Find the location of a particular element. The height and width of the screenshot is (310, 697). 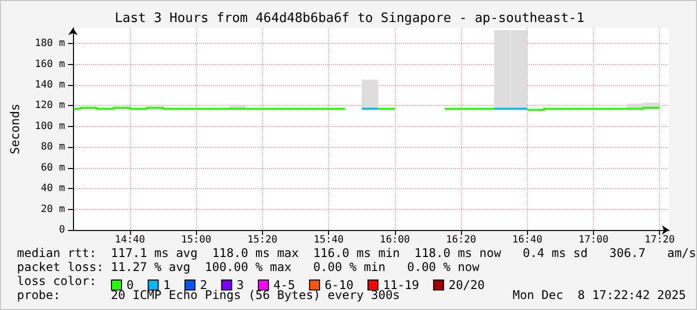

y-tick-label: 160 m is located at coordinates (49, 64).